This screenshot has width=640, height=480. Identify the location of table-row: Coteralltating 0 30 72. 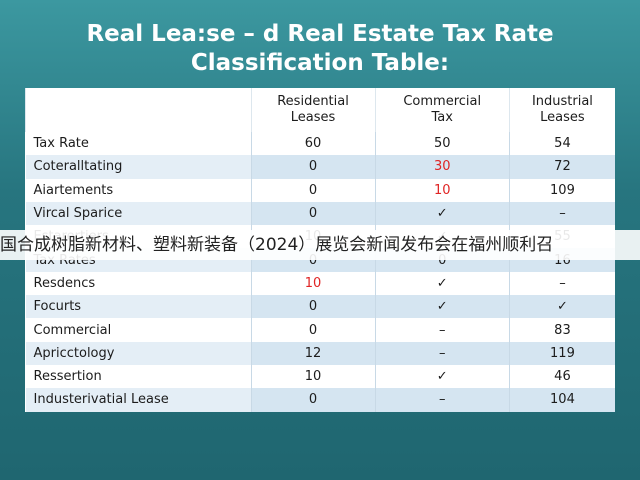
(320, 167).